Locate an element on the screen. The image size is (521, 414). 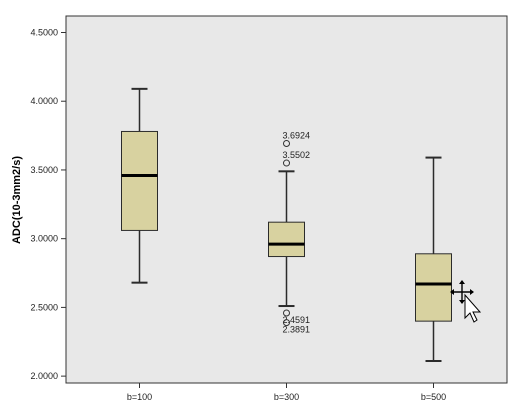
outlier-label: 2.4591 is located at coordinates (297, 320).